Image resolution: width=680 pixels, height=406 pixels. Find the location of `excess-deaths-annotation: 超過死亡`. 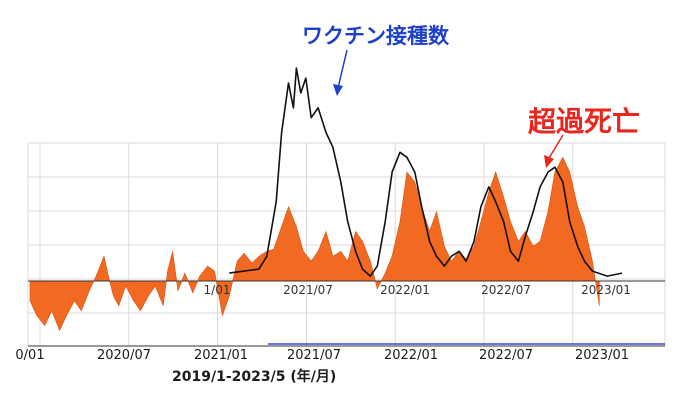

excess-deaths-annotation: 超過死亡 is located at coordinates (584, 121).